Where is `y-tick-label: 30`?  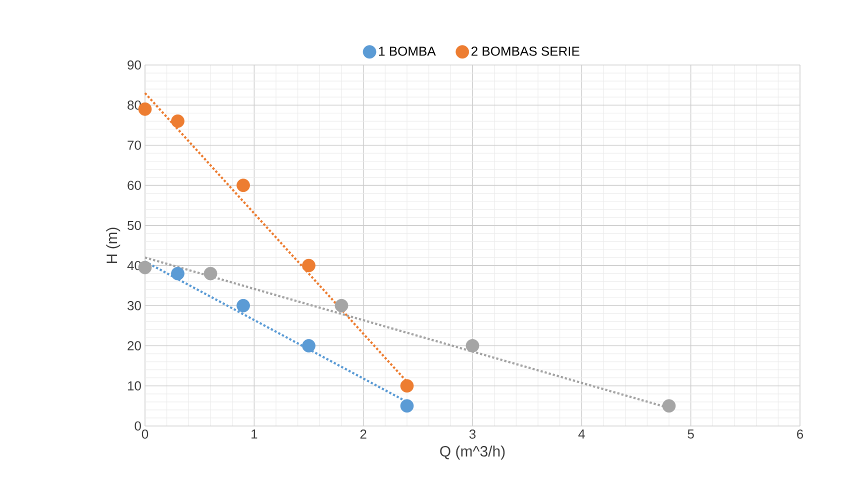 y-tick-label: 30 is located at coordinates (134, 305).